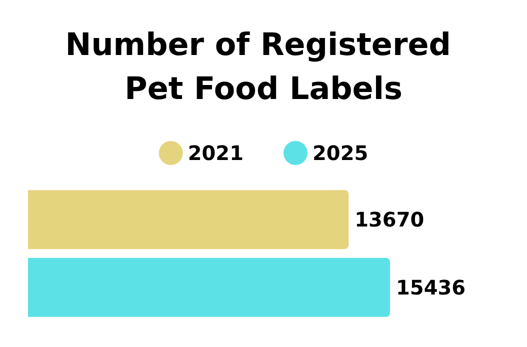  I want to click on data-label: 15436, so click(431, 287).